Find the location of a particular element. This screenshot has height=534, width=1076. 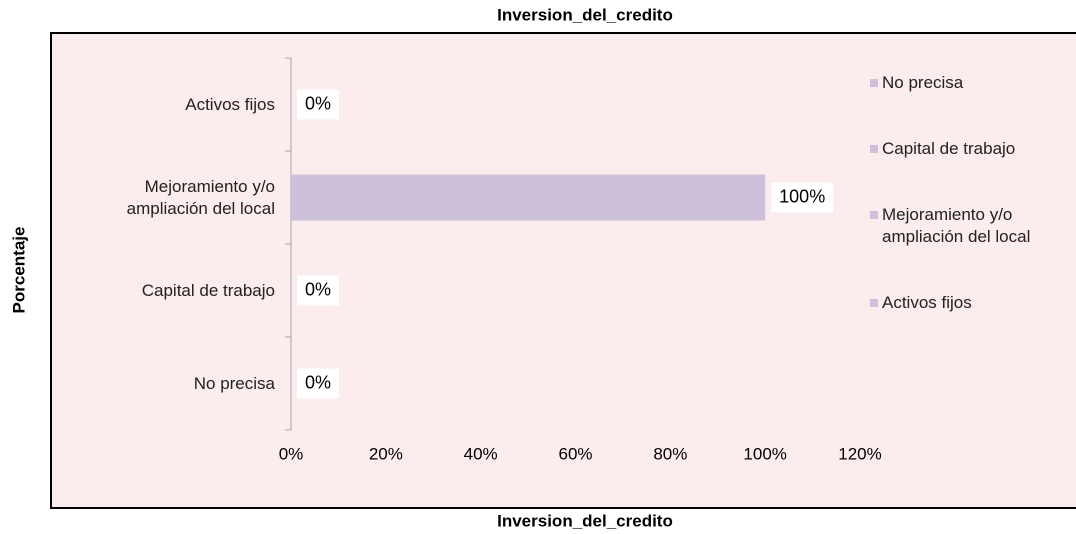

legend-entry: No precisa is located at coordinates (971, 83).